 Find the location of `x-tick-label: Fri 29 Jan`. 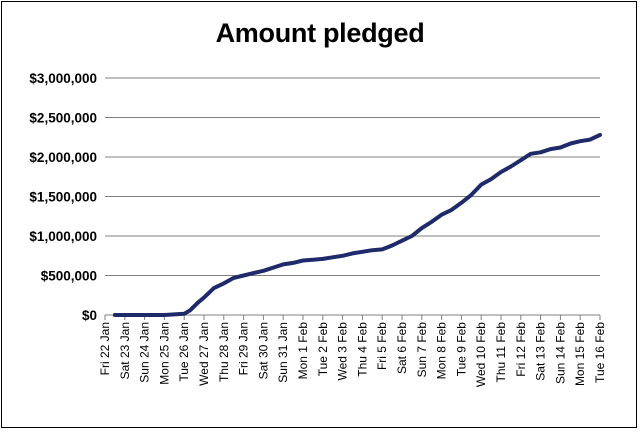

x-tick-label: Fri 29 Jan is located at coordinates (244, 348).